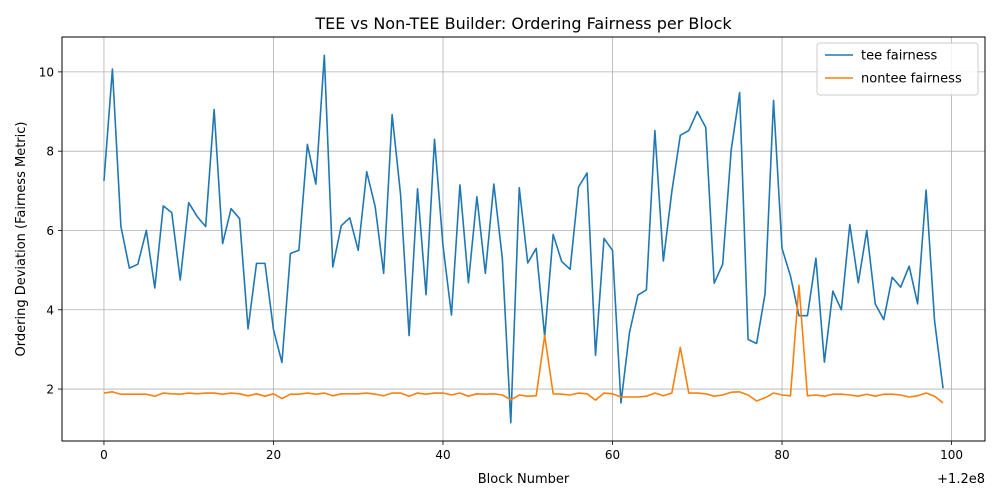 The width and height of the screenshot is (1000, 504). Describe the element at coordinates (911, 79) in the screenshot. I see `legend-label-nontee: nontee fairness` at that location.